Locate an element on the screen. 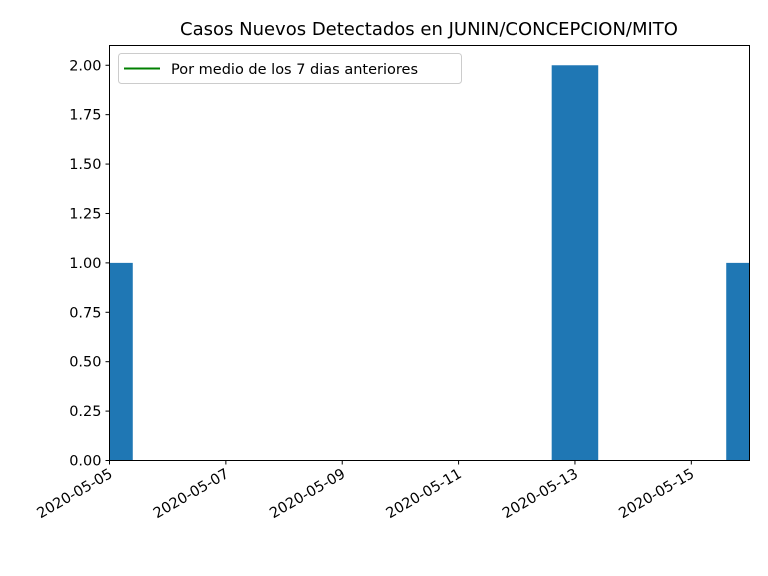  x-tick-label: 2020-05-05 is located at coordinates (75, 494).